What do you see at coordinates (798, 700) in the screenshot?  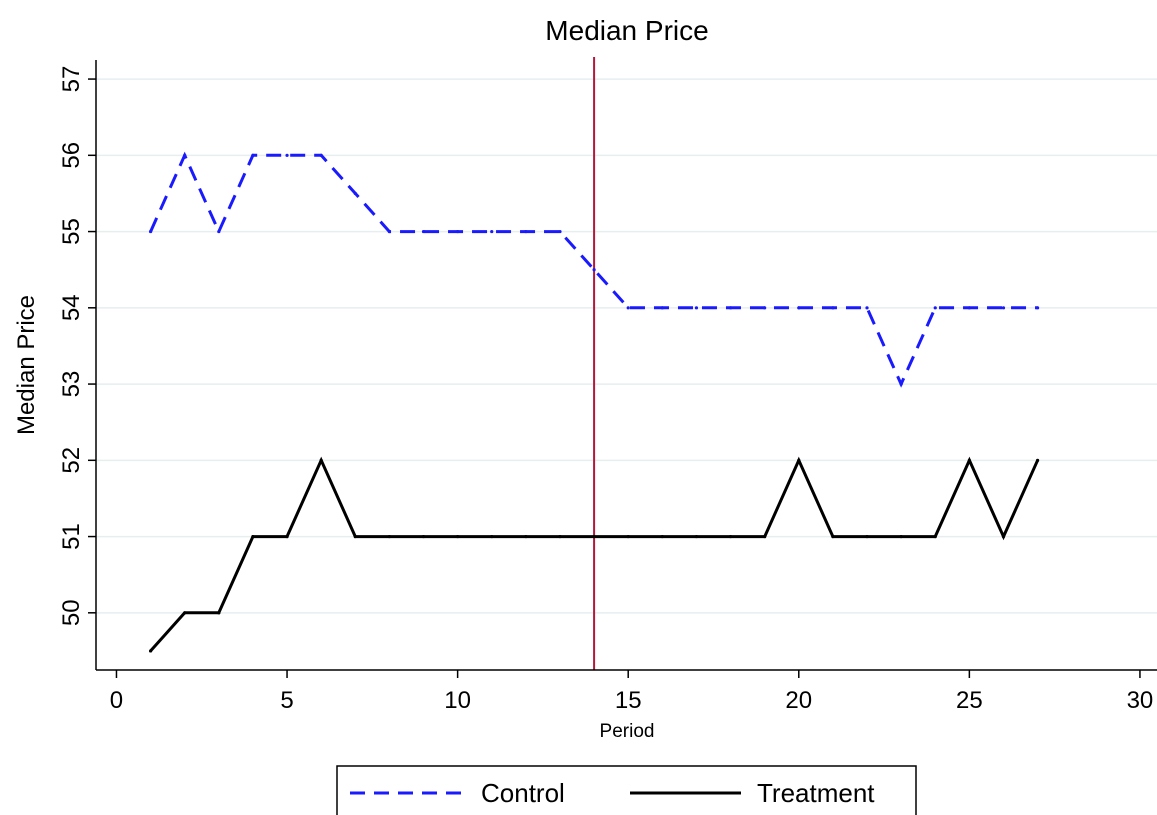 I see `x-tick-label: 20` at bounding box center [798, 700].